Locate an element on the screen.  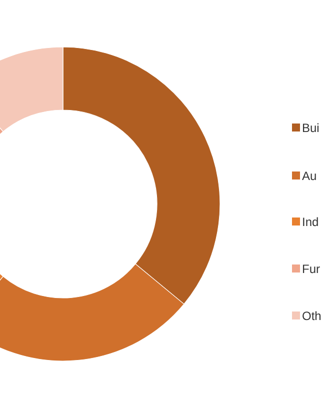
legend-label: Bui is located at coordinates (311, 128).